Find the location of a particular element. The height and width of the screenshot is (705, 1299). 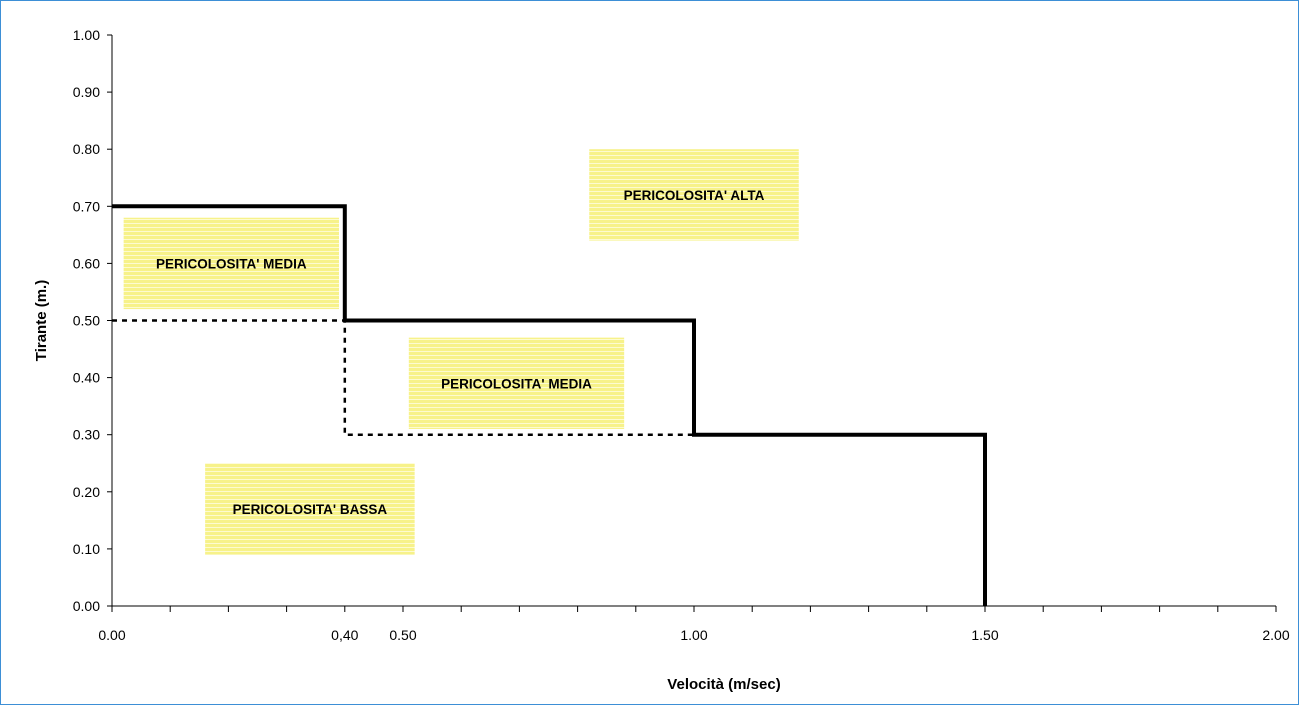

y-tick-label: 0.60 is located at coordinates (86, 263).